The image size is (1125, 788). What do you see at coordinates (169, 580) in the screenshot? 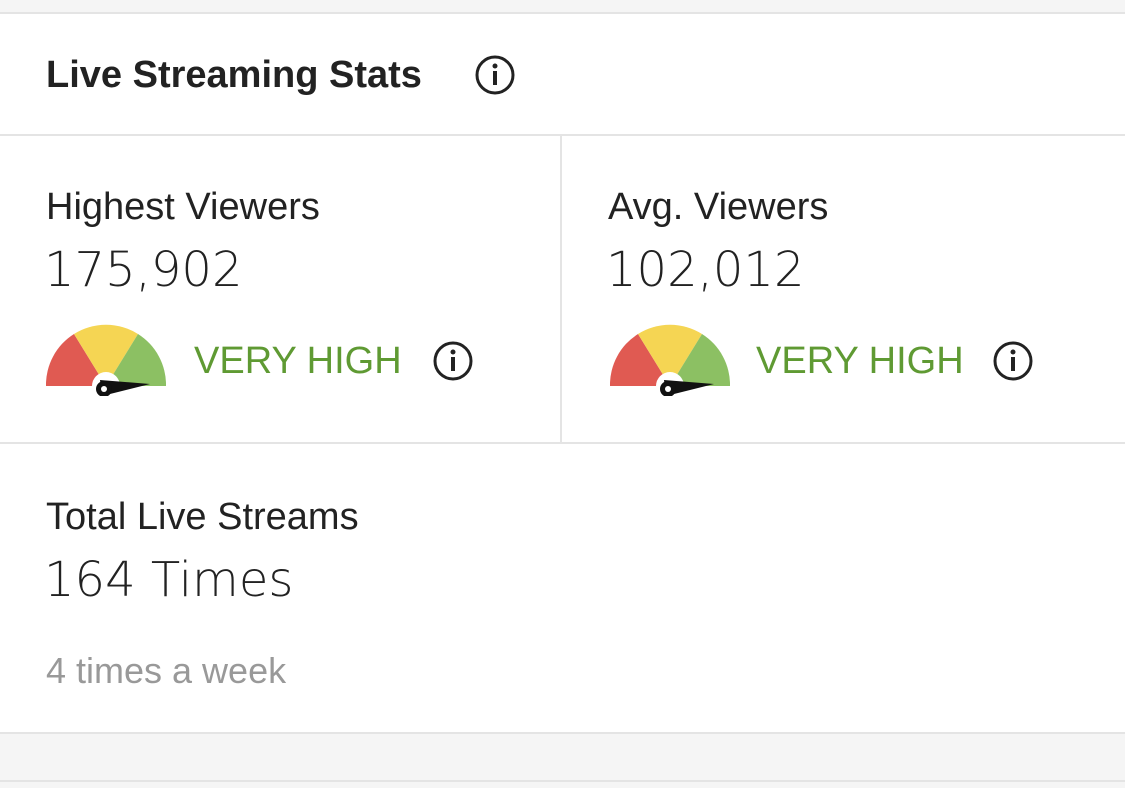
I see `total-value: 164 Times` at bounding box center [169, 580].